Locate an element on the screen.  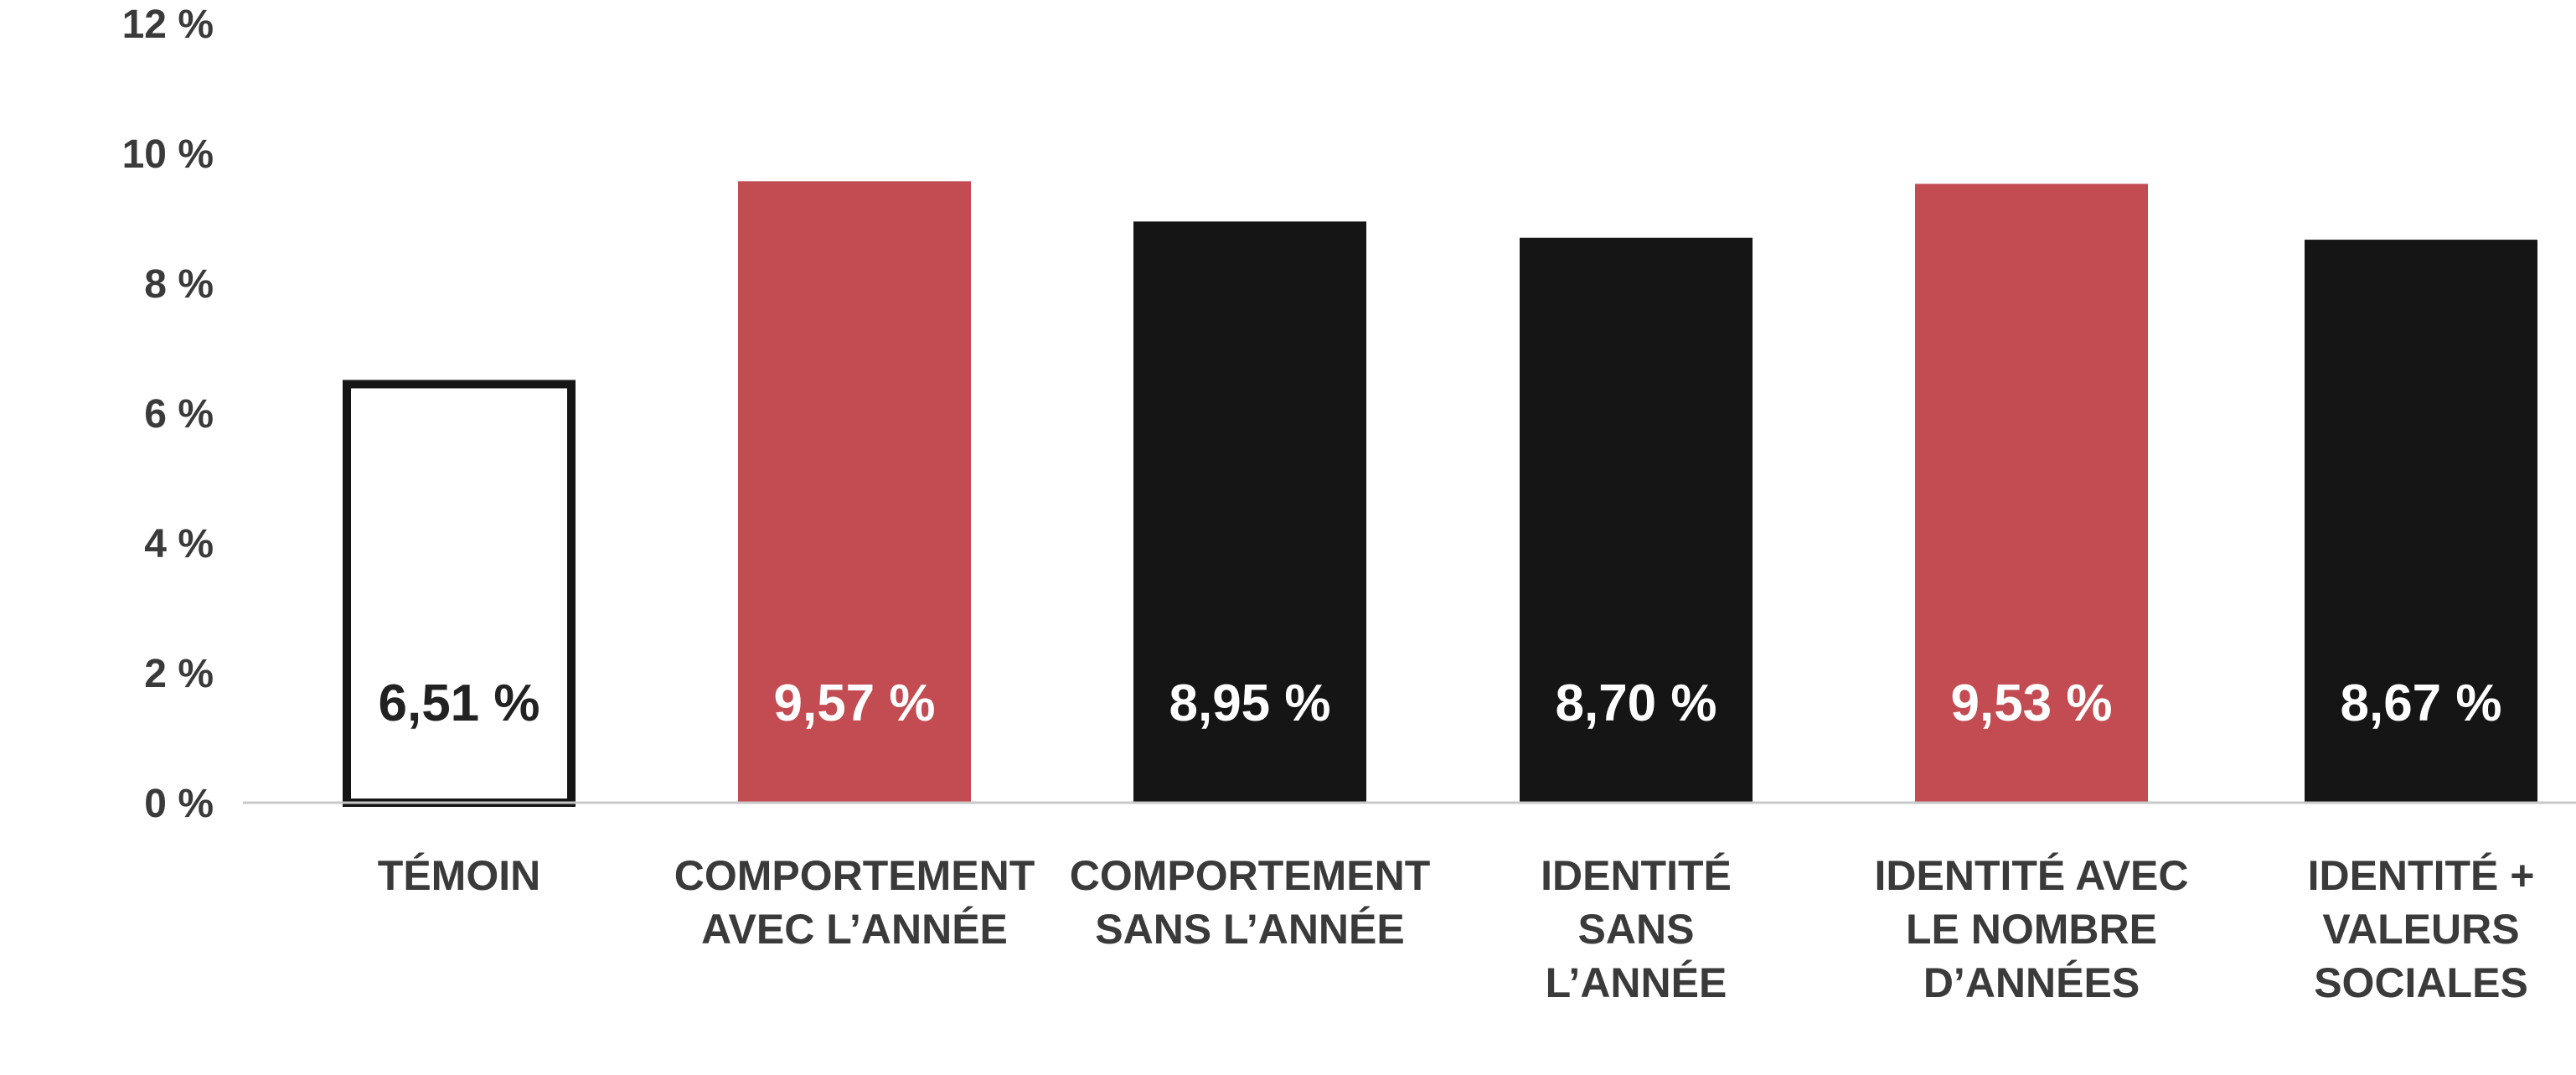
category-label-line: AVEC L’ANNÉE is located at coordinates (854, 929).